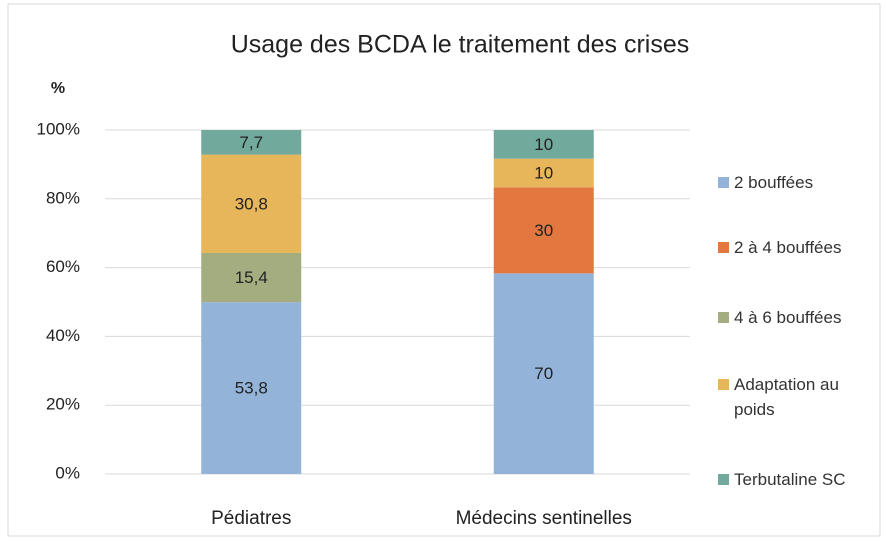  Describe the element at coordinates (774, 182) in the screenshot. I see `legend-label: 2 bouffées` at that location.